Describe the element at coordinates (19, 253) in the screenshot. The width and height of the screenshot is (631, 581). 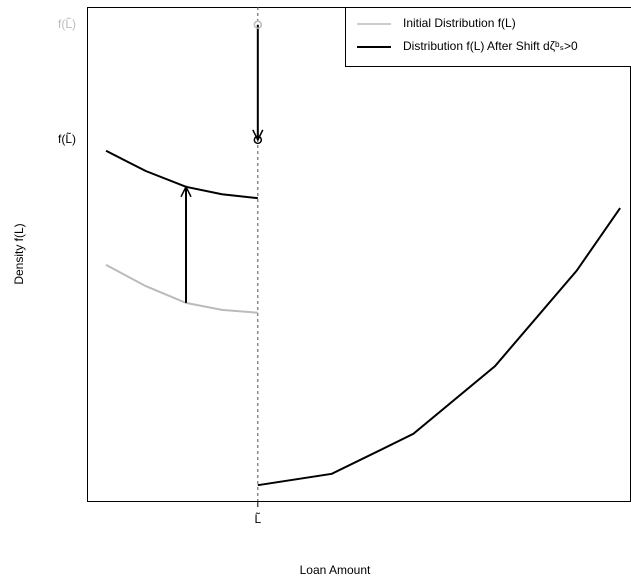
I see `y-axis-label: Density f(L)` at that location.